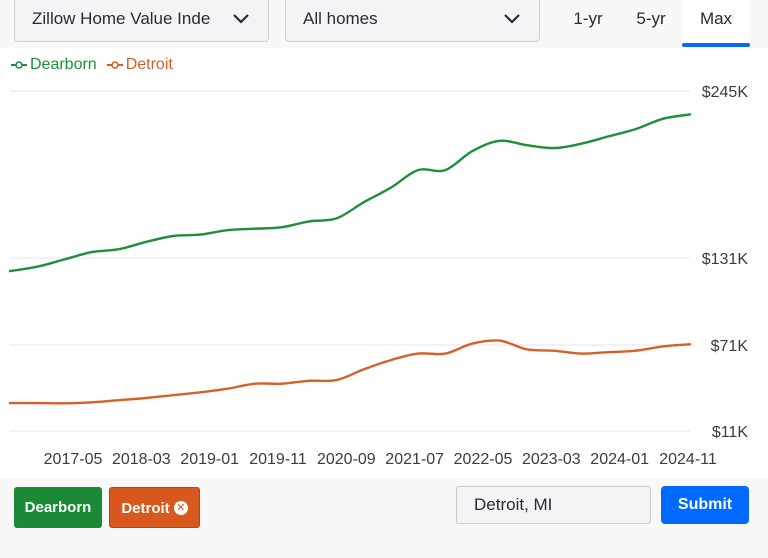 This screenshot has height=558, width=768. I want to click on x-tick-label: 2020-09, so click(346, 459).